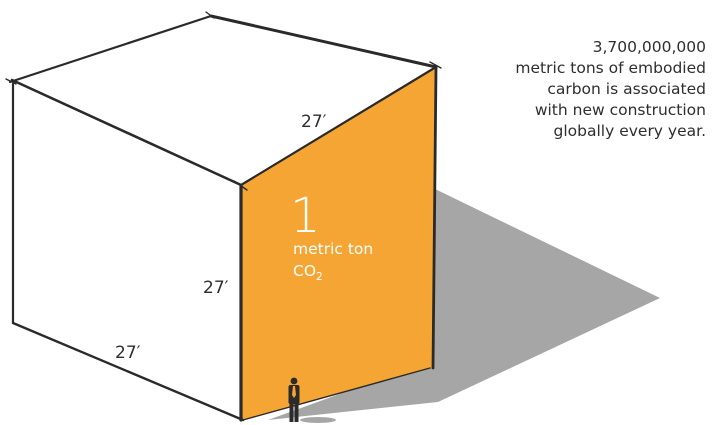  Describe the element at coordinates (333, 249) in the screenshot. I see `face-unit: metric ton` at that location.